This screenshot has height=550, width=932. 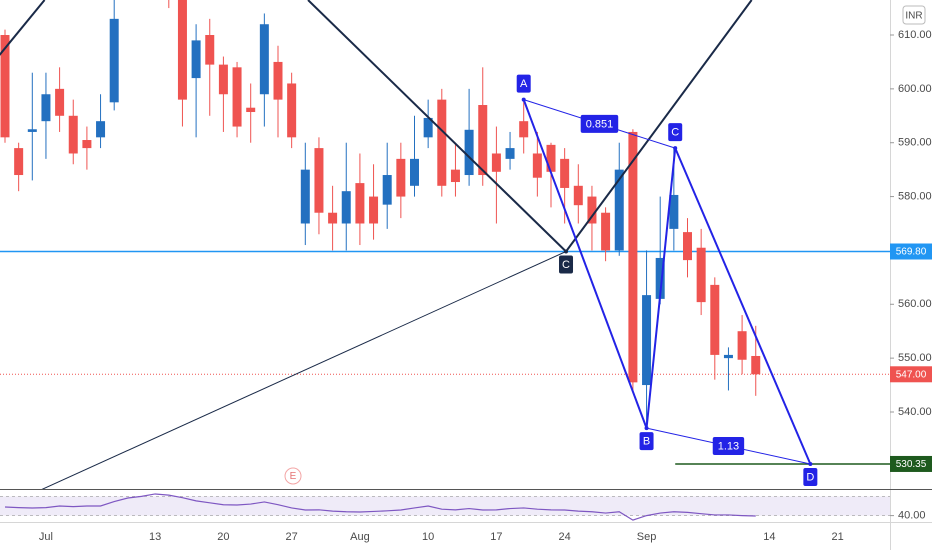 I want to click on price-tag-label: 569.80, so click(x=911, y=252).